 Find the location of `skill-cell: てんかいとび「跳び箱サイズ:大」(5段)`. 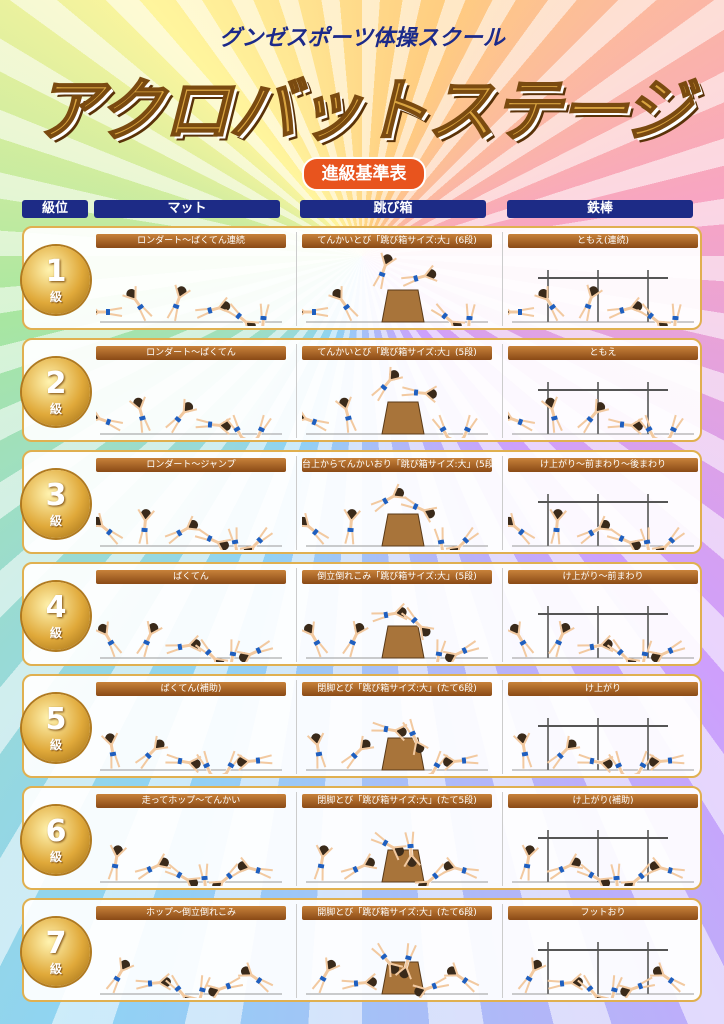

skill-cell: てんかいとび「跳び箱サイズ:大」(5段) is located at coordinates (397, 390).